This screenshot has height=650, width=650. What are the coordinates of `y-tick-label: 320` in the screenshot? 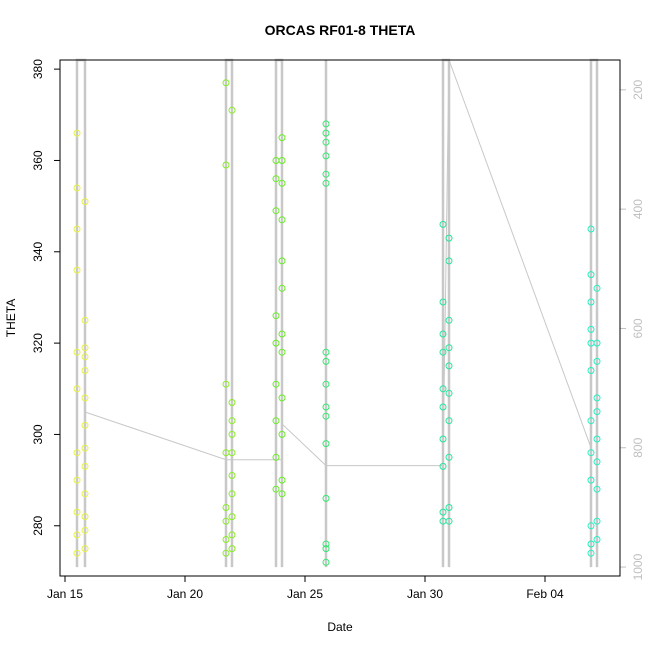 It's located at (38, 343).